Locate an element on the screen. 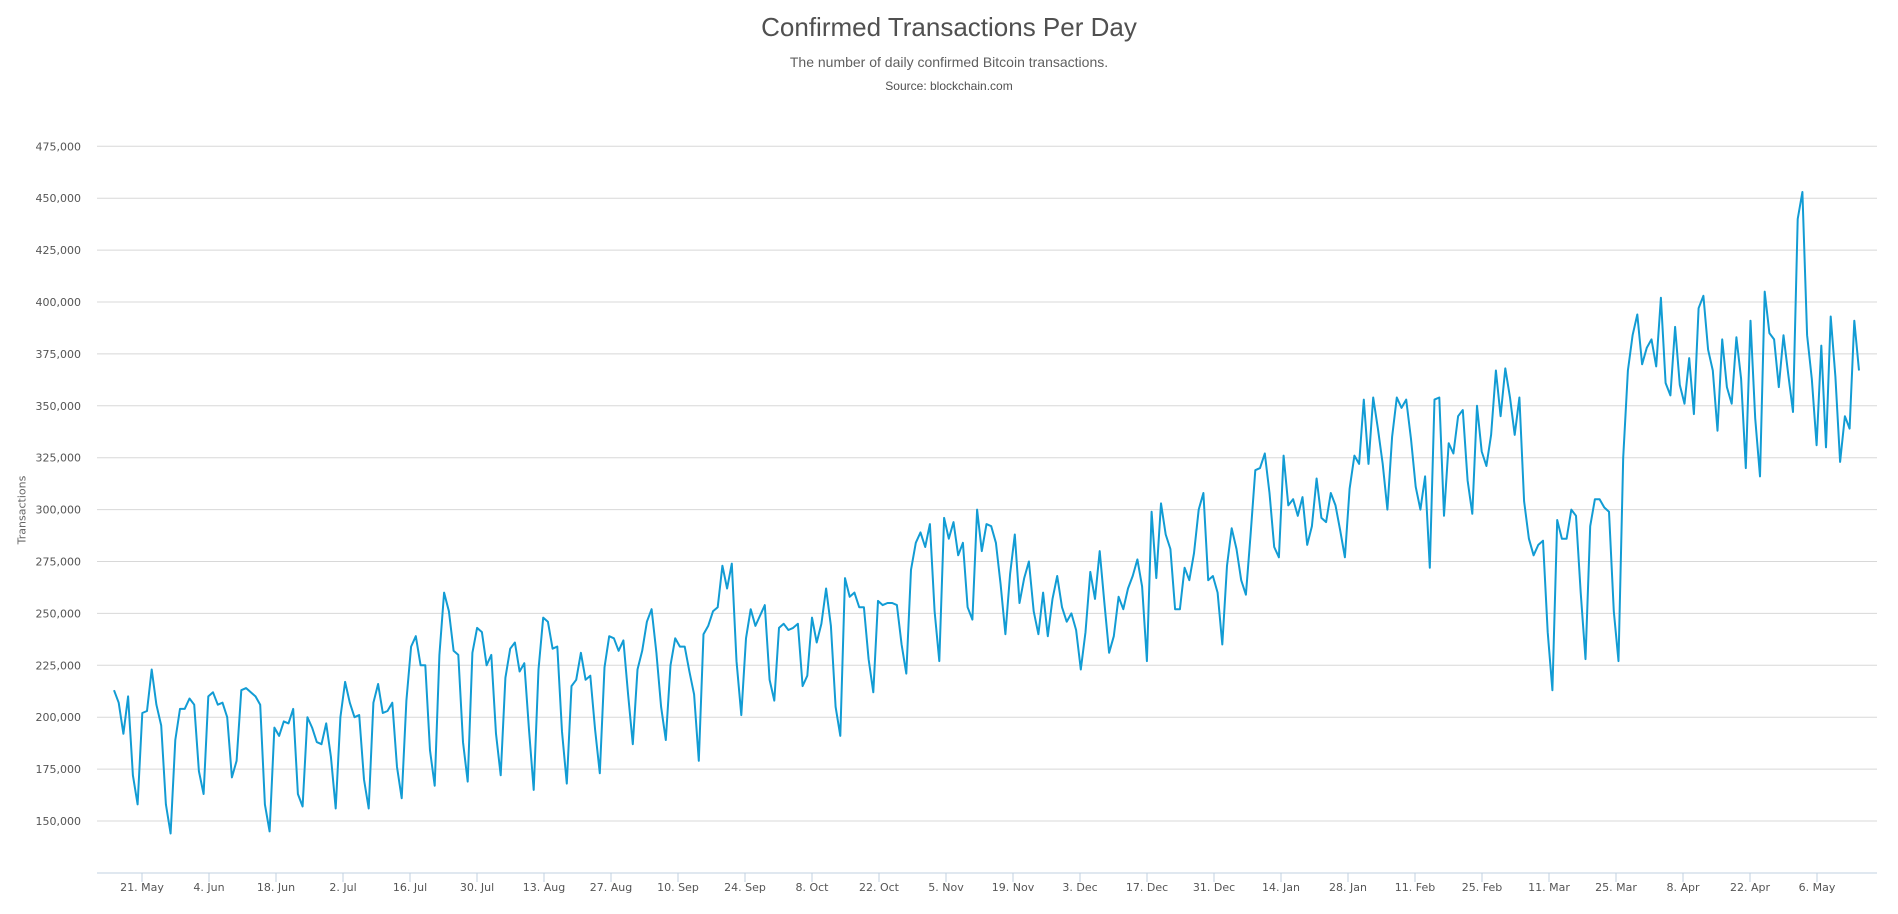 The height and width of the screenshot is (914, 1898). x-tick-label: 2. Jul is located at coordinates (342, 887).